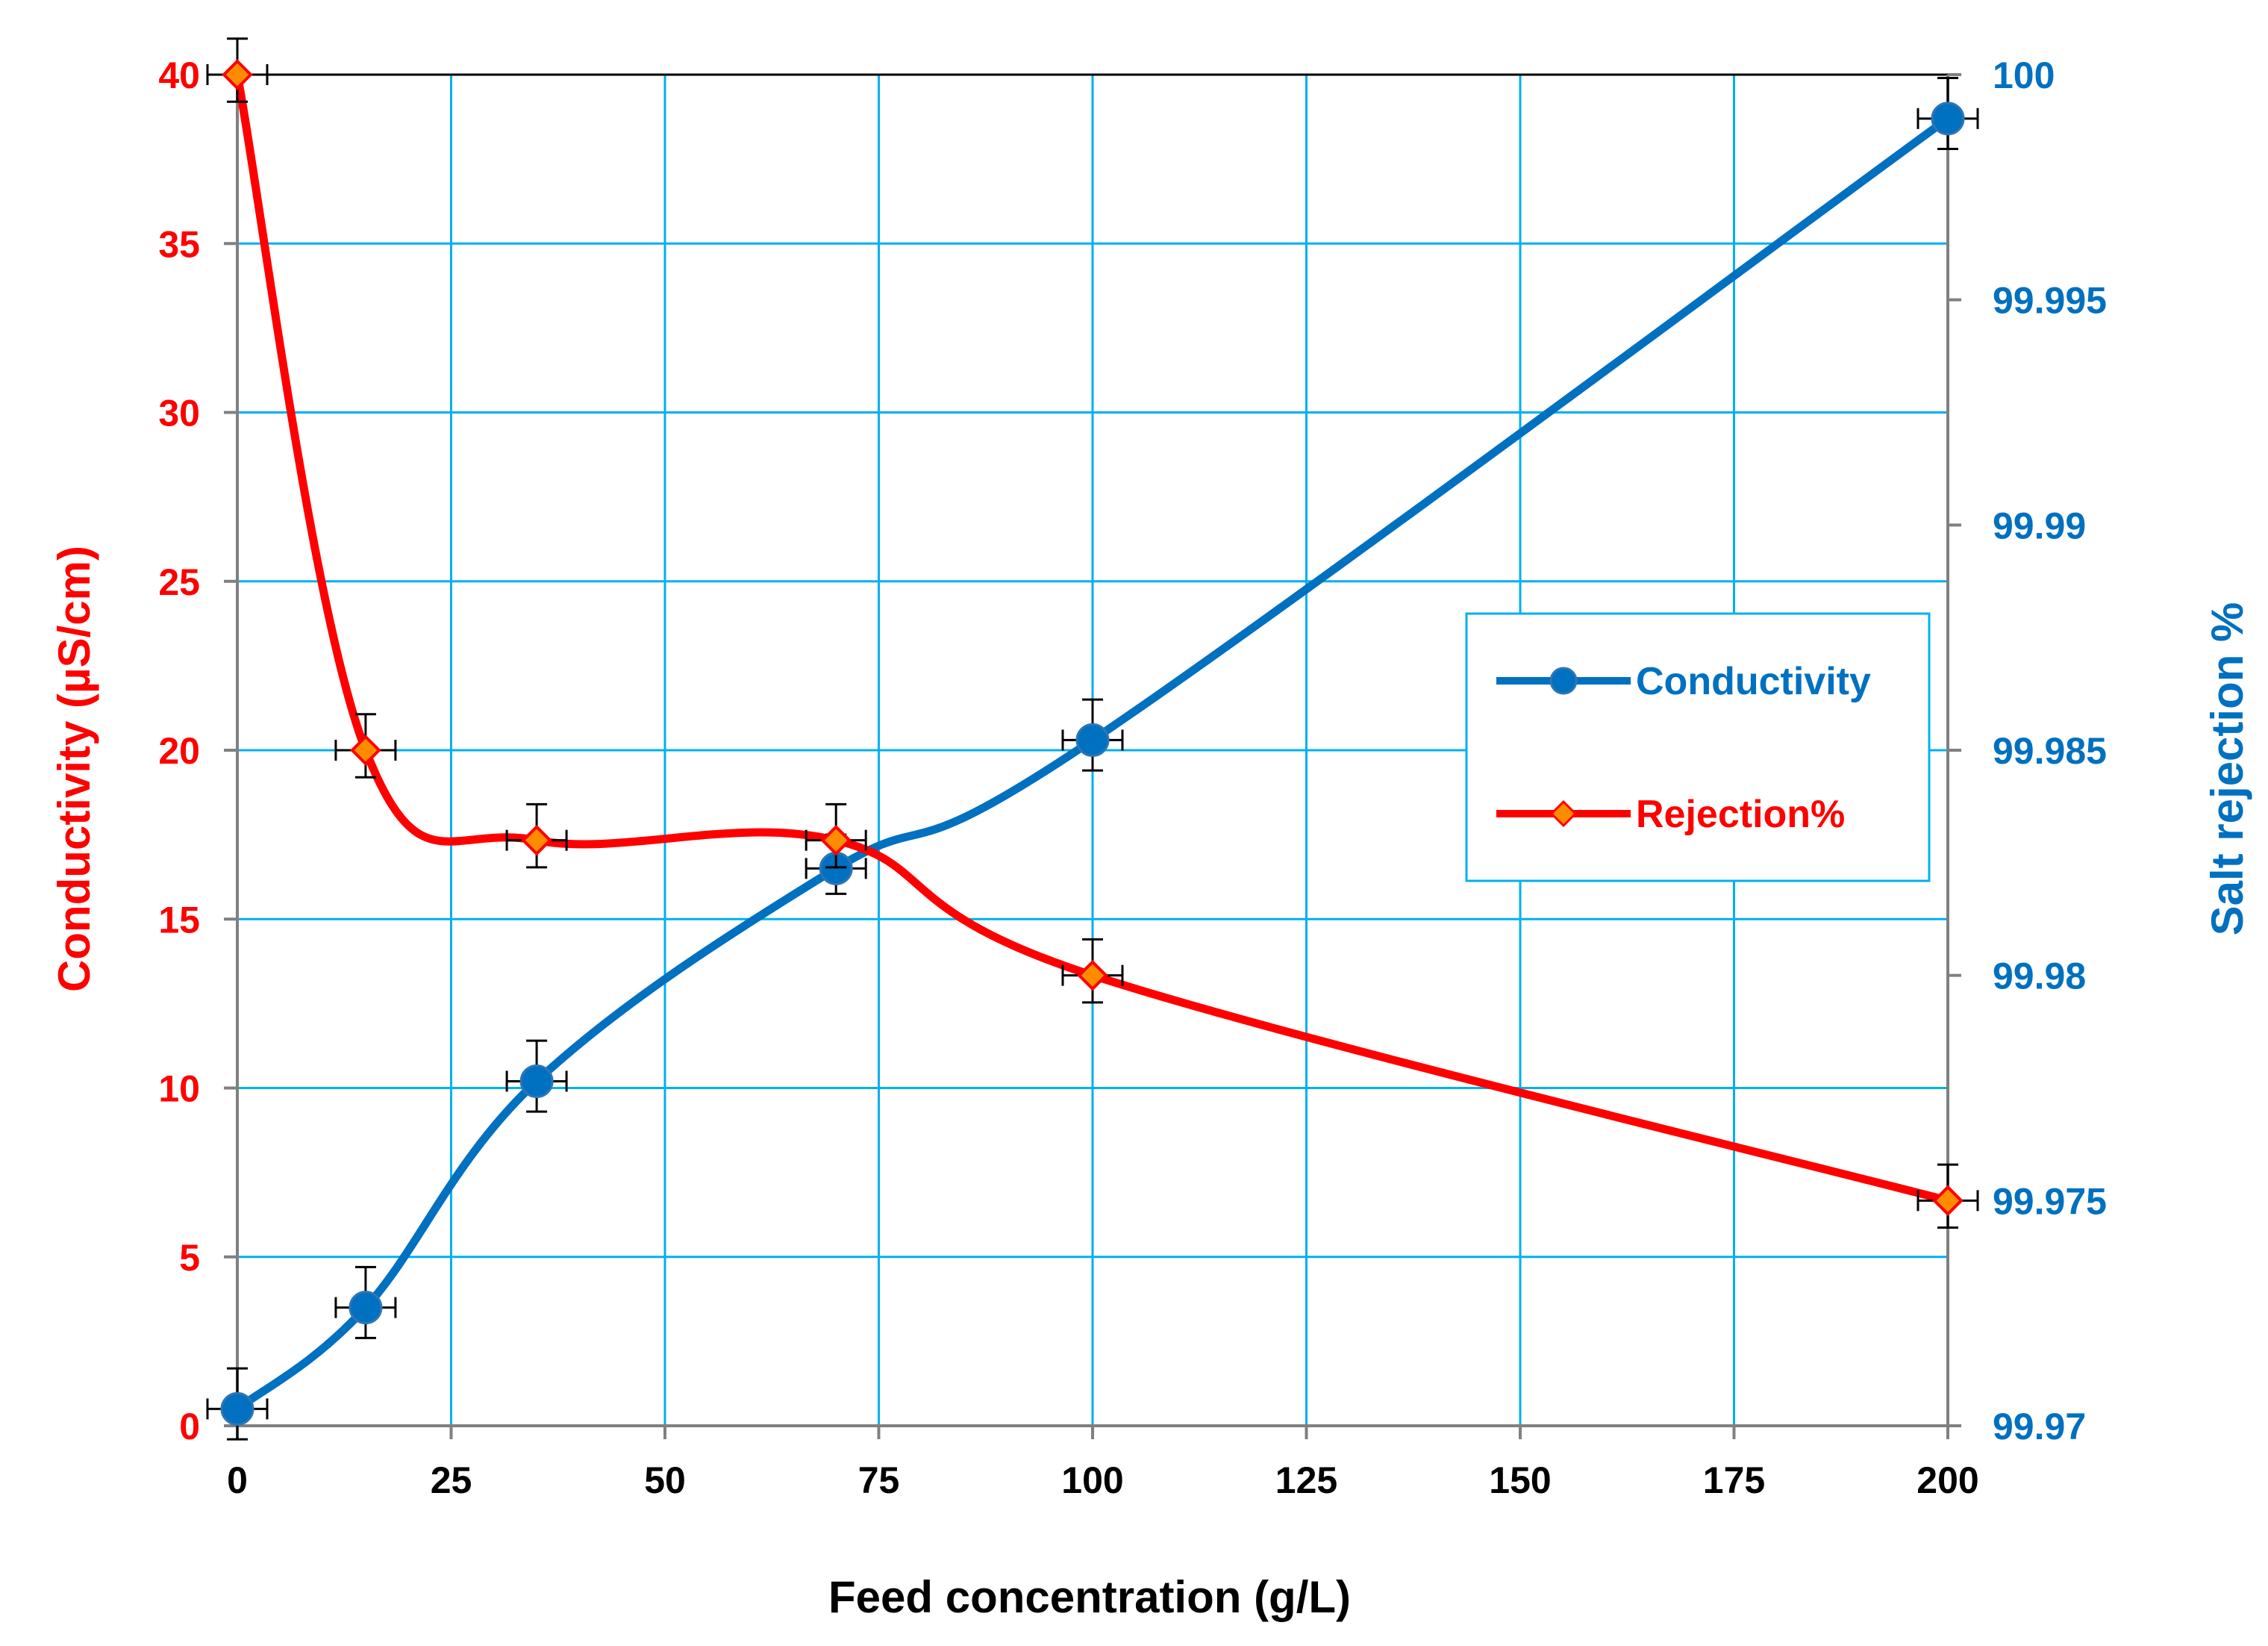  Describe the element at coordinates (1734, 1480) in the screenshot. I see `x-tick-label: 175` at that location.